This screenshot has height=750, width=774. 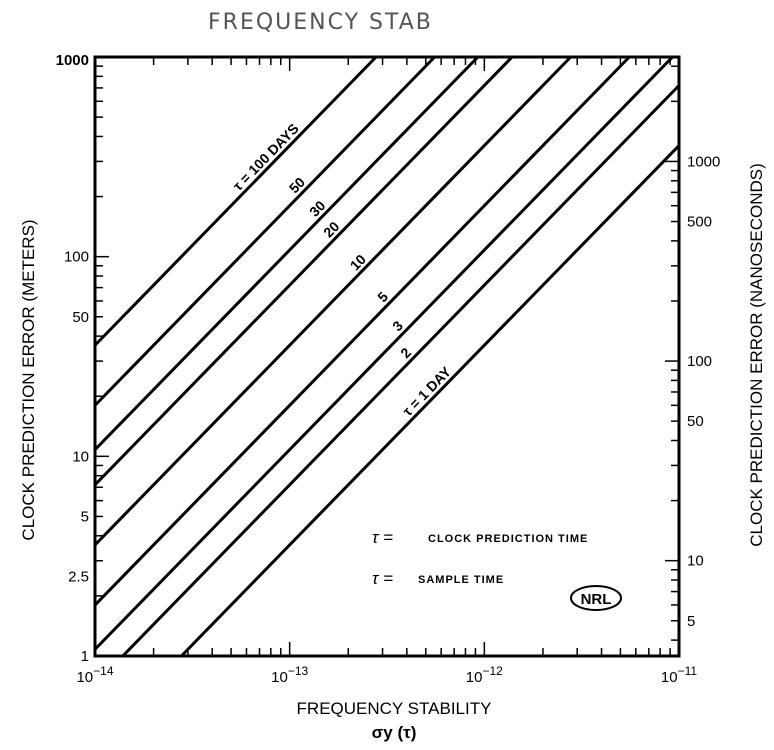 What do you see at coordinates (80, 456) in the screenshot?
I see `y-left-tick-label: 10` at bounding box center [80, 456].